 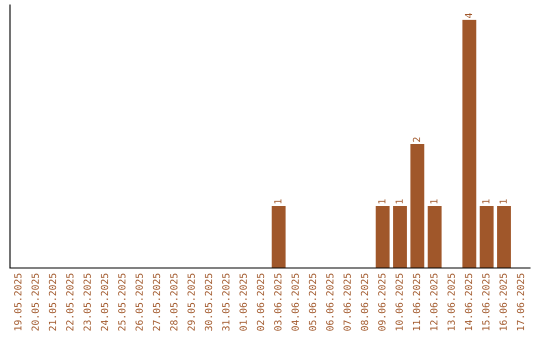 I want to click on x-tick-label: 28.05.2025, so click(x=174, y=302).